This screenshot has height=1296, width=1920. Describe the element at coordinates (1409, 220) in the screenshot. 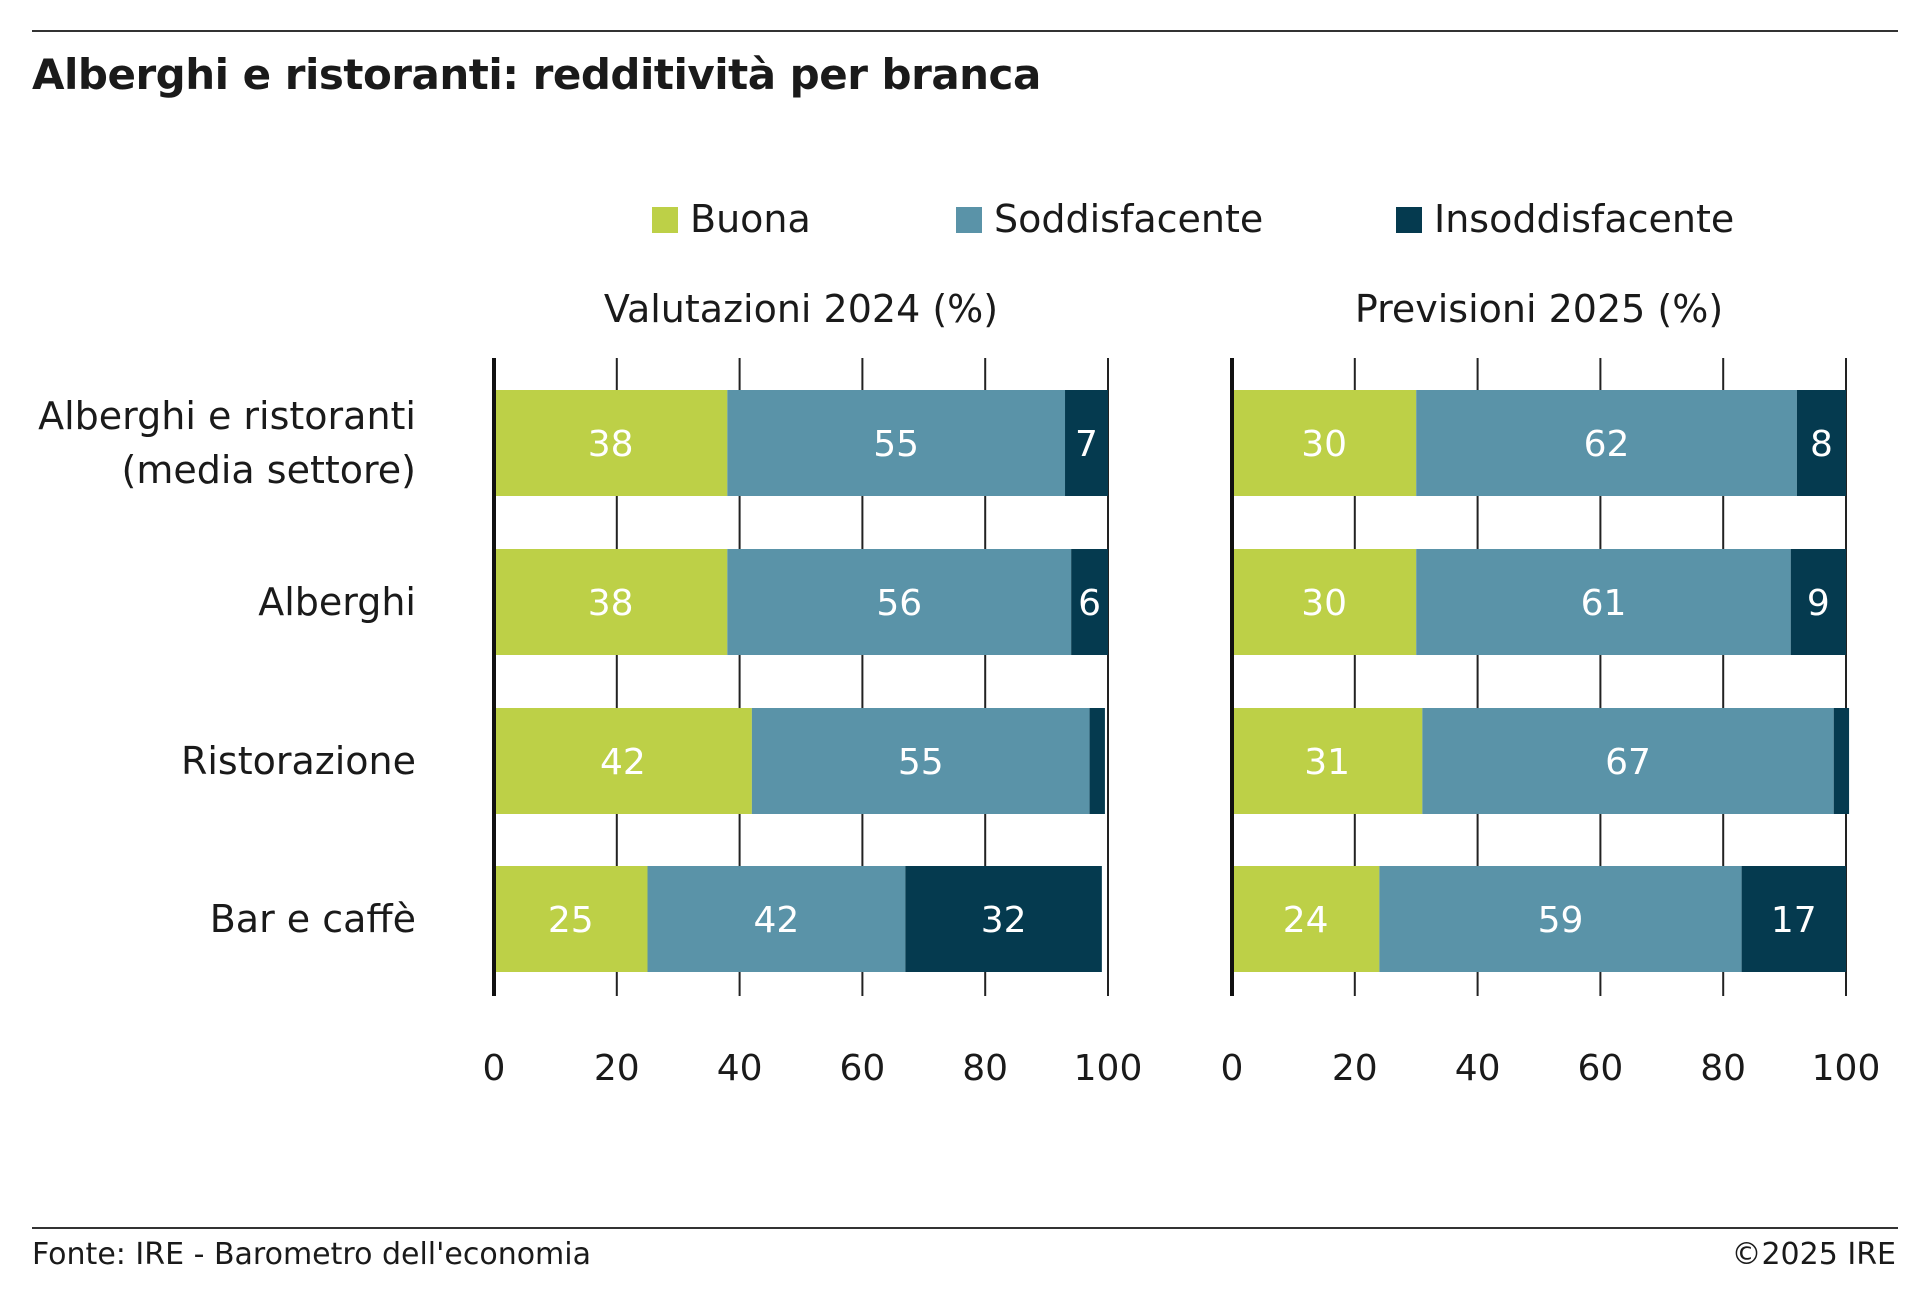

I see `legend-swatch-insoddisfacente` at that location.